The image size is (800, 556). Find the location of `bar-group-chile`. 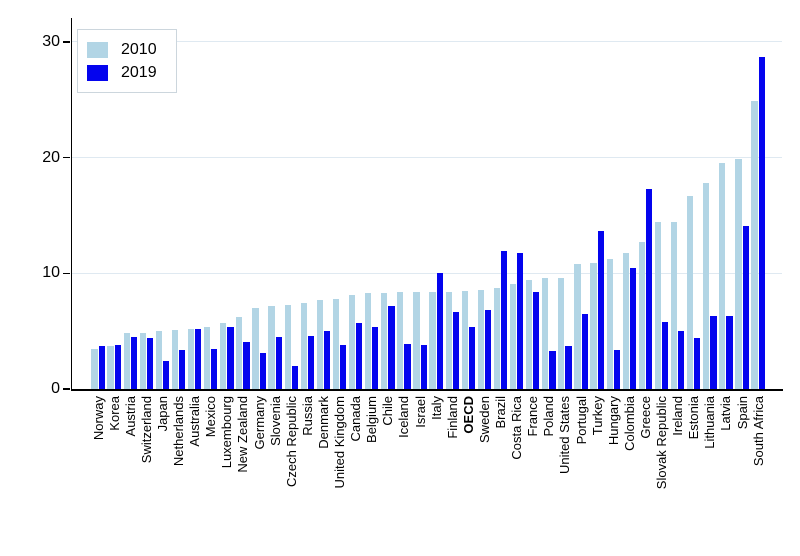

bar-group-chile is located at coordinates (388, 341).